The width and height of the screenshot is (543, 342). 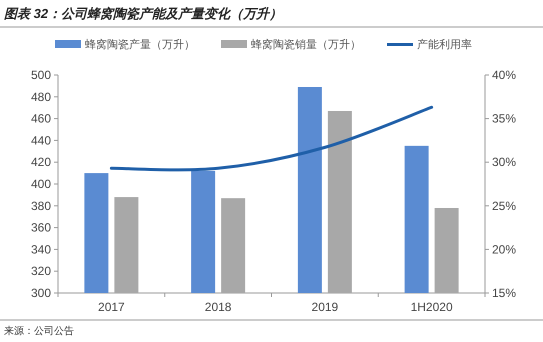 I want to click on y-tick-label: 500, so click(x=41, y=75).